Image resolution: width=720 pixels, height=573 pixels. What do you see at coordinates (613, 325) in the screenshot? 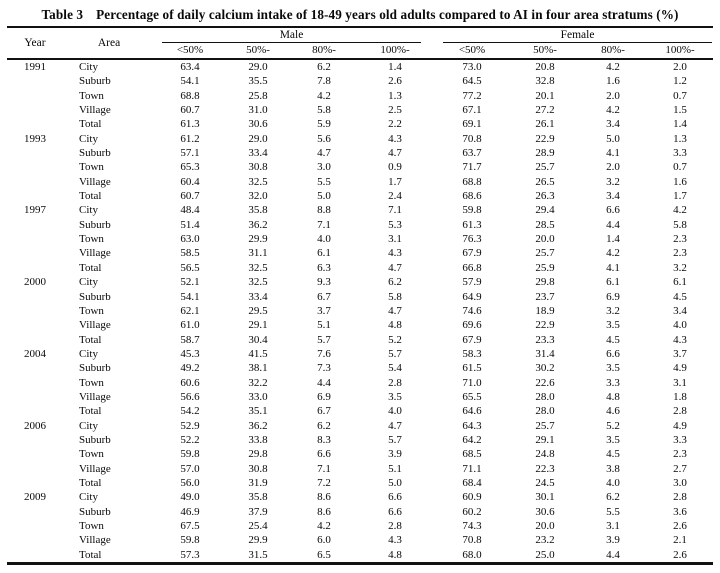
I see `value-cell: 3.5` at bounding box center [613, 325].